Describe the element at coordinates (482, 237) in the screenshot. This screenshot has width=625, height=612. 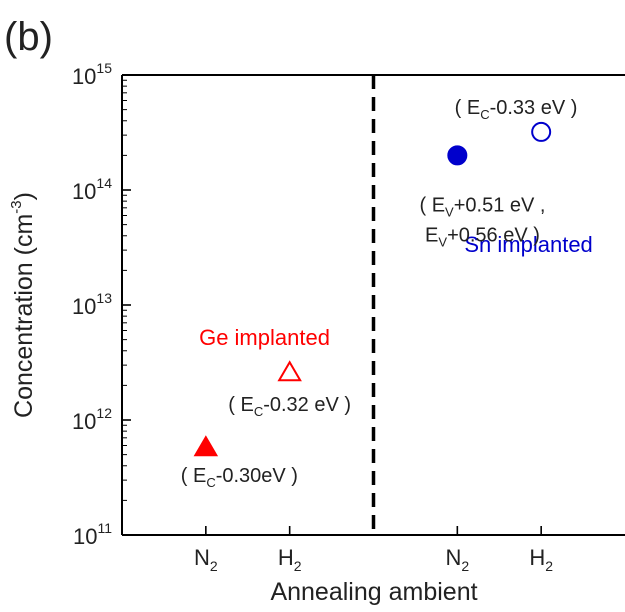
I see `point-annotation: EV+0.56 eV )` at that location.